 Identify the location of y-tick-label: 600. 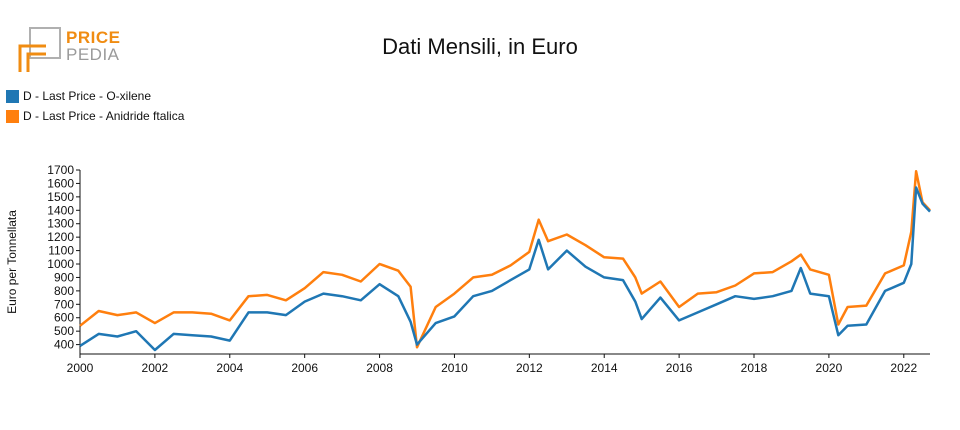
(64, 318).